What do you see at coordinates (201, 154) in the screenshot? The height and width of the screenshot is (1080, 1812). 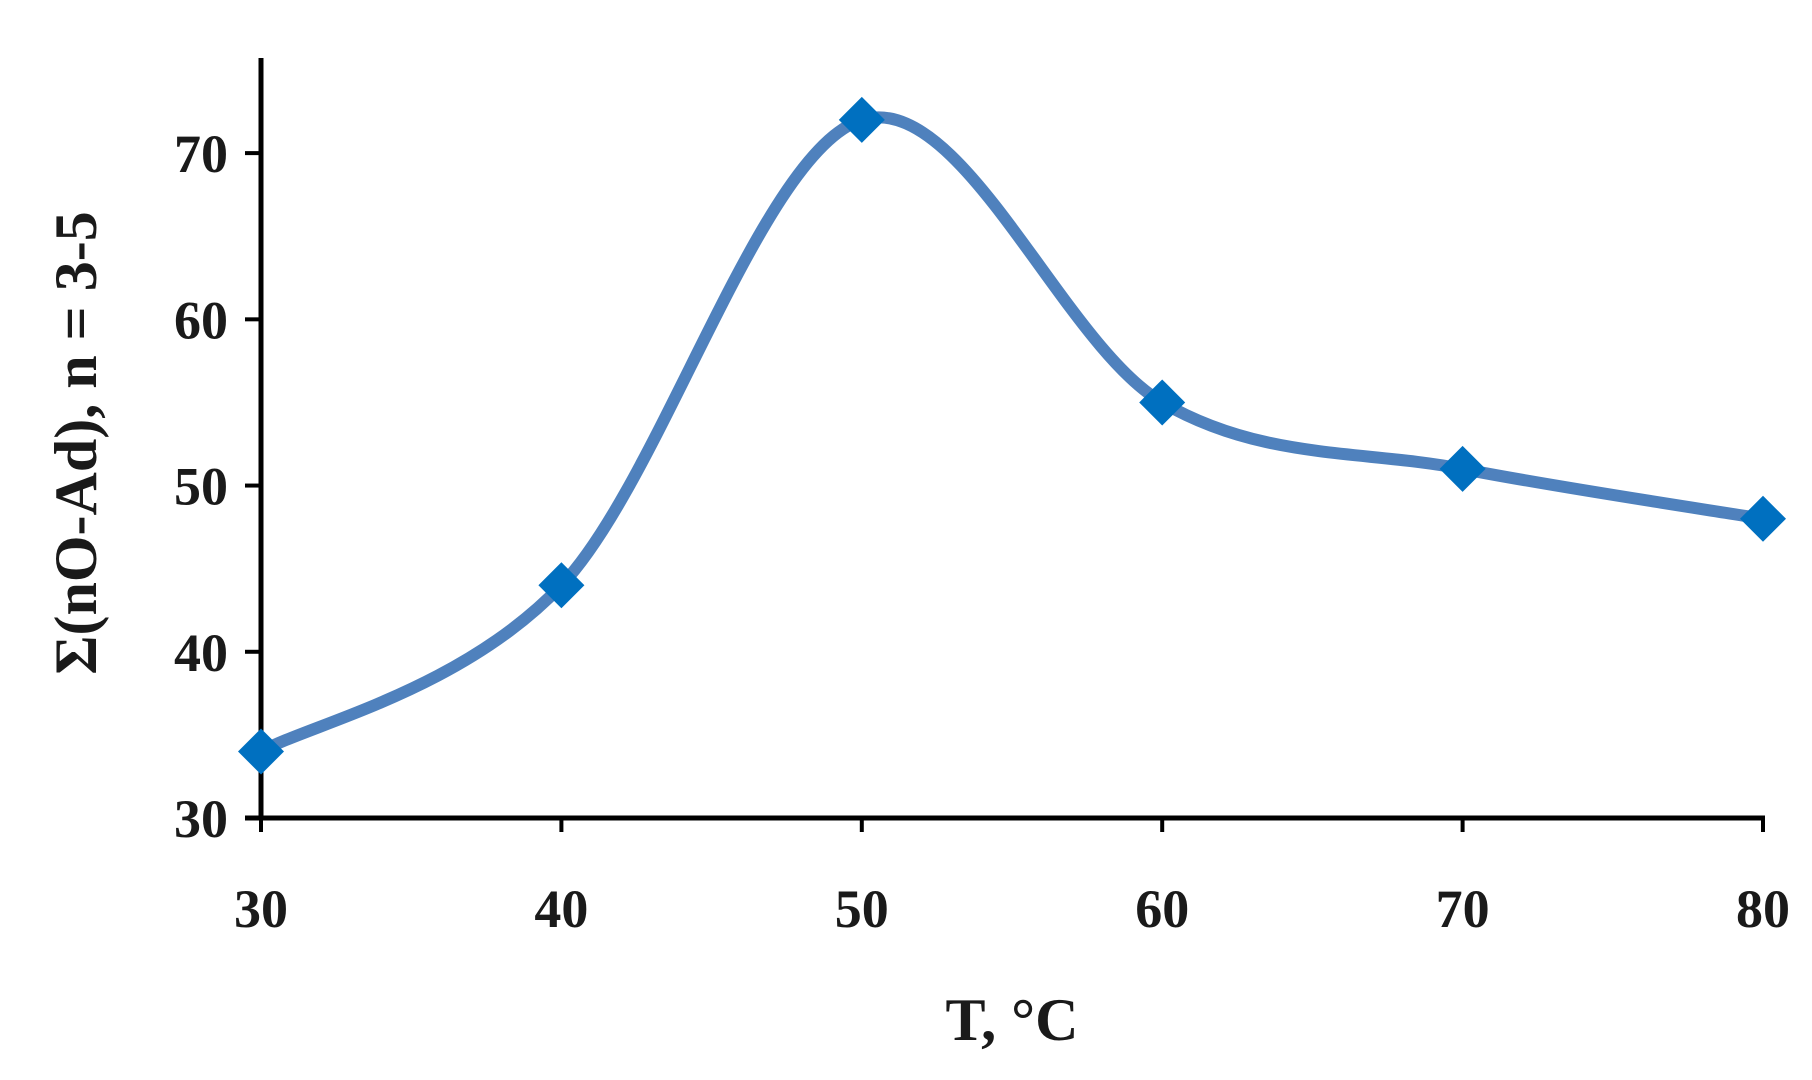 I see `y-tick-label: 70` at bounding box center [201, 154].